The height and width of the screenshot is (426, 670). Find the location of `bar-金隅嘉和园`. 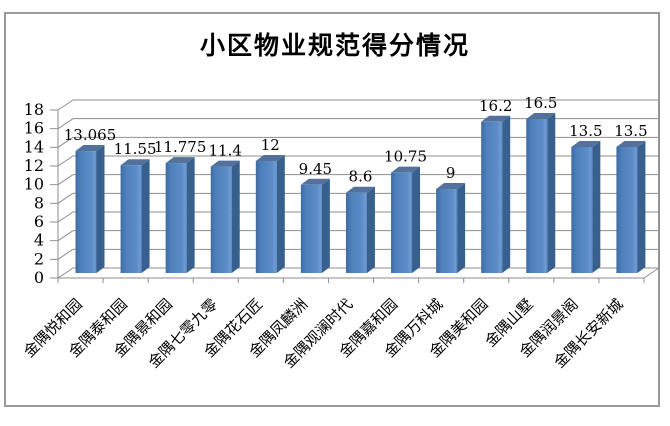

bar-金隅嘉和园 is located at coordinates (406, 219).